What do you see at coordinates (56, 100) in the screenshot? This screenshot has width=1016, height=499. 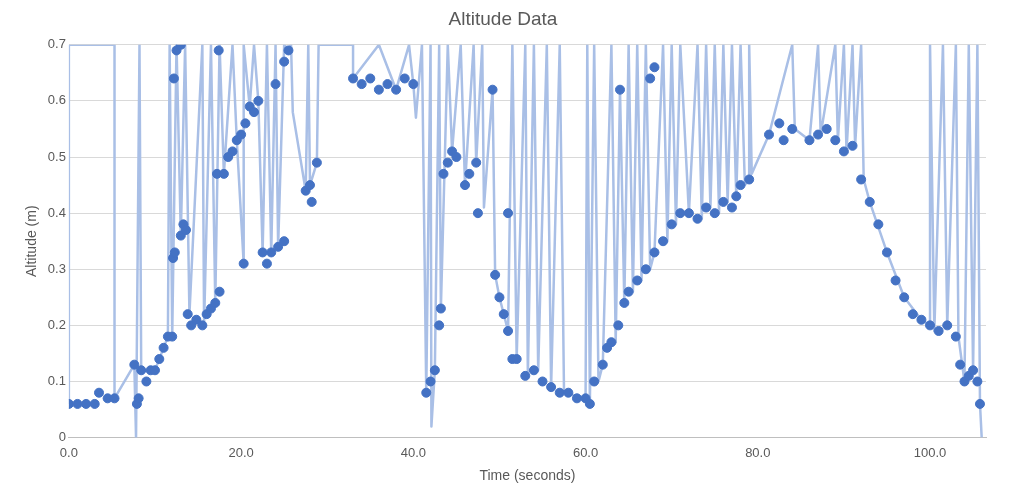 I see `y-tick-label: 0.6` at bounding box center [56, 100].